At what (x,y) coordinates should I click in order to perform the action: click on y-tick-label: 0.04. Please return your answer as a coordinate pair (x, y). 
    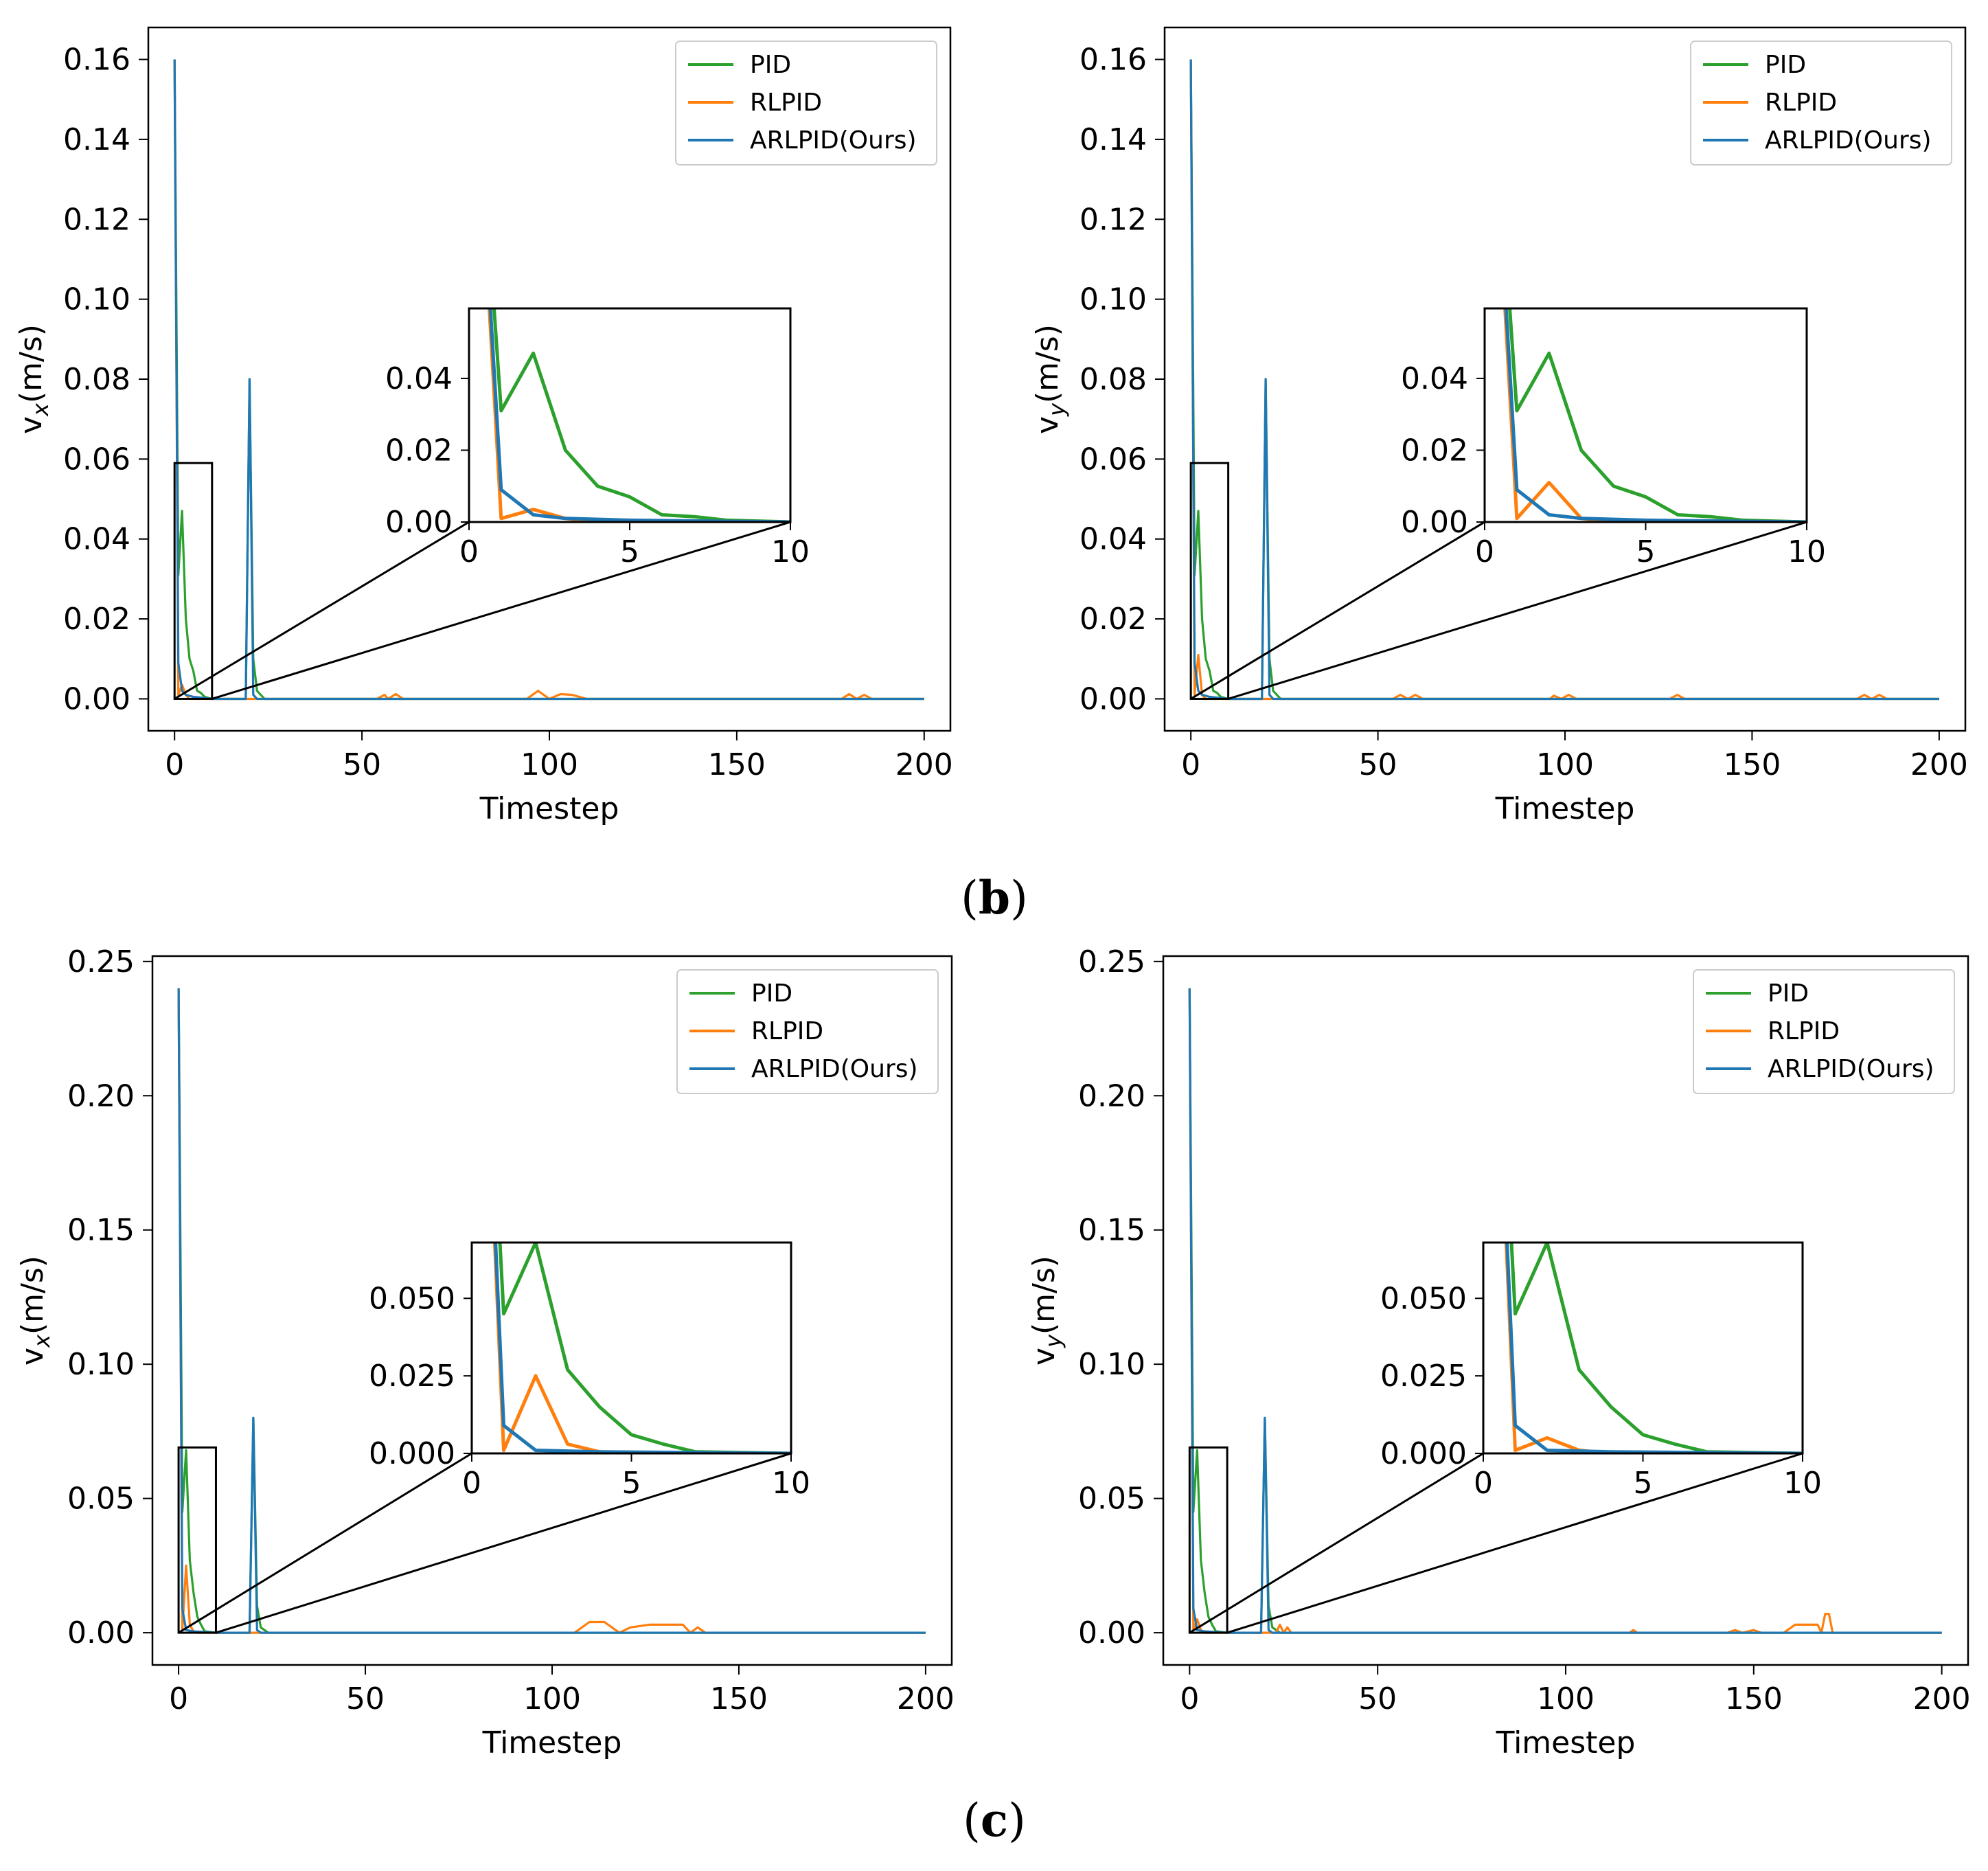
    Looking at the image, I should click on (1113, 539).